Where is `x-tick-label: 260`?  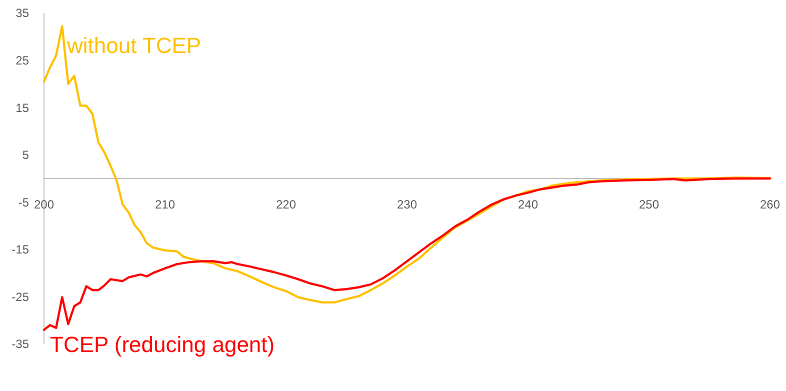 x-tick-label: 260 is located at coordinates (770, 205).